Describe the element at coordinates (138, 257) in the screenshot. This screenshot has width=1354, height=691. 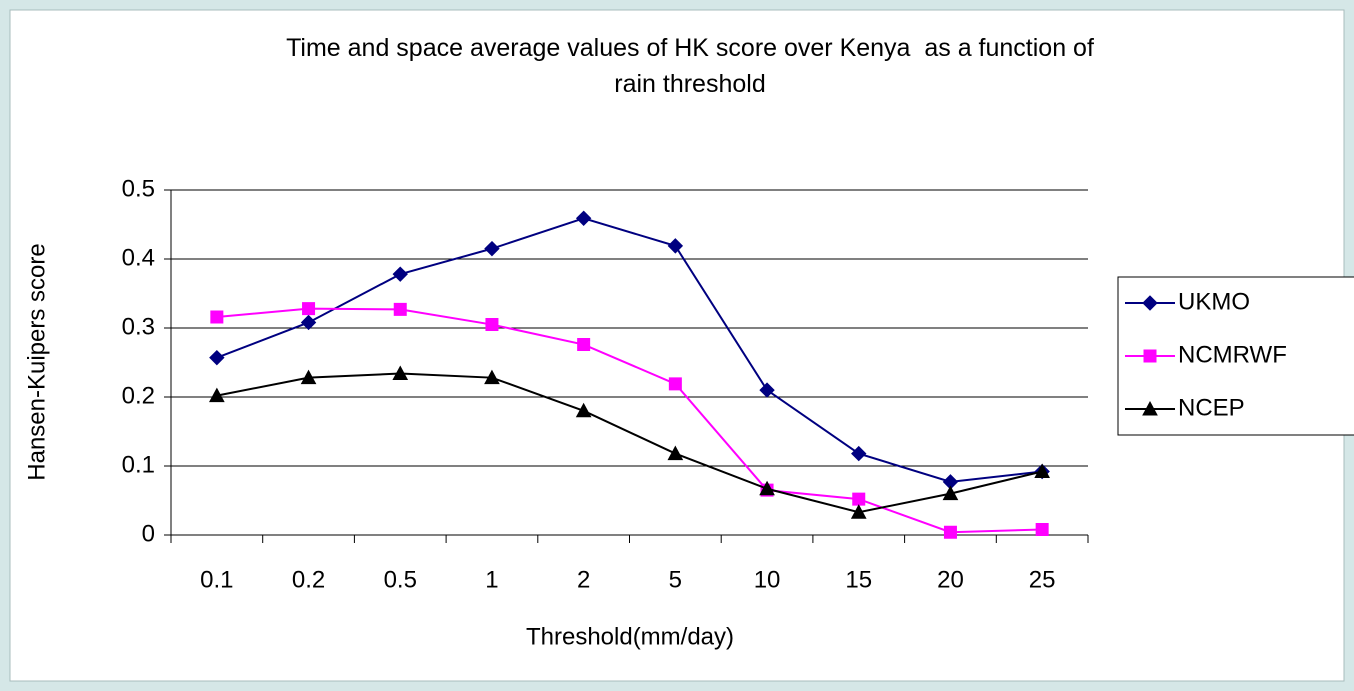
I see `y-tick-label: 0.4` at that location.